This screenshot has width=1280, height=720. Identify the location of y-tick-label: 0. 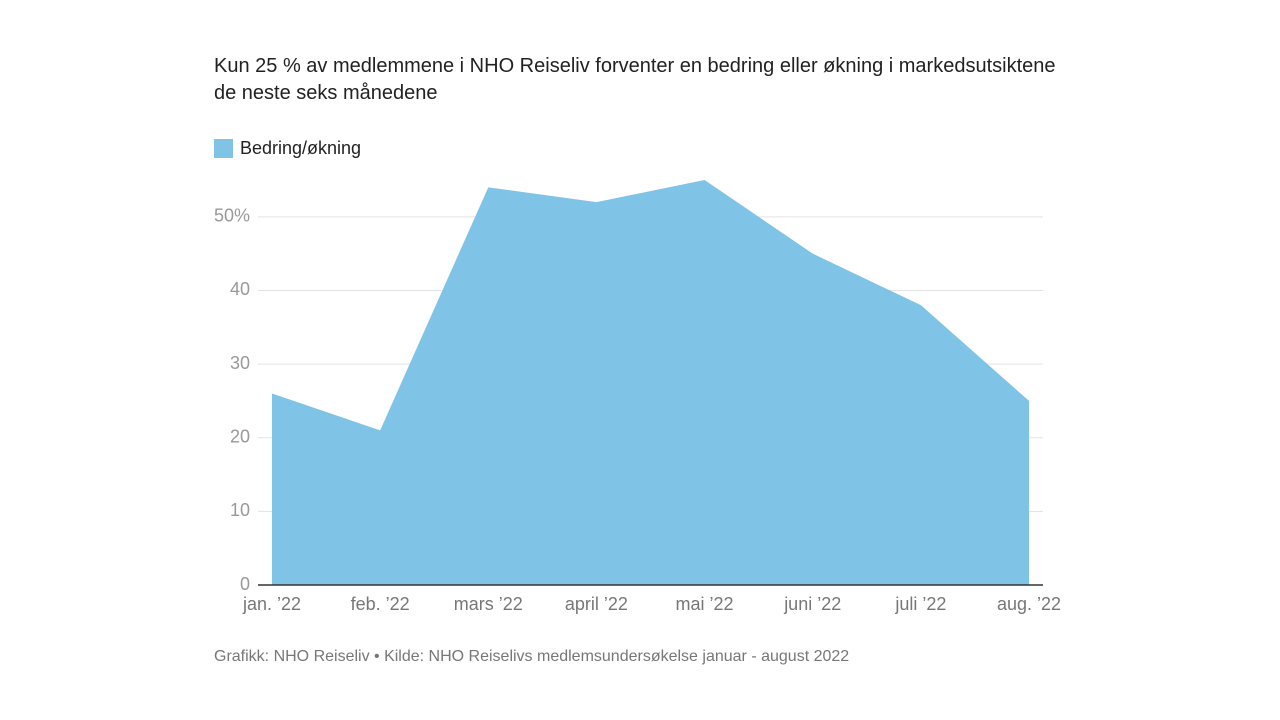
(245, 584).